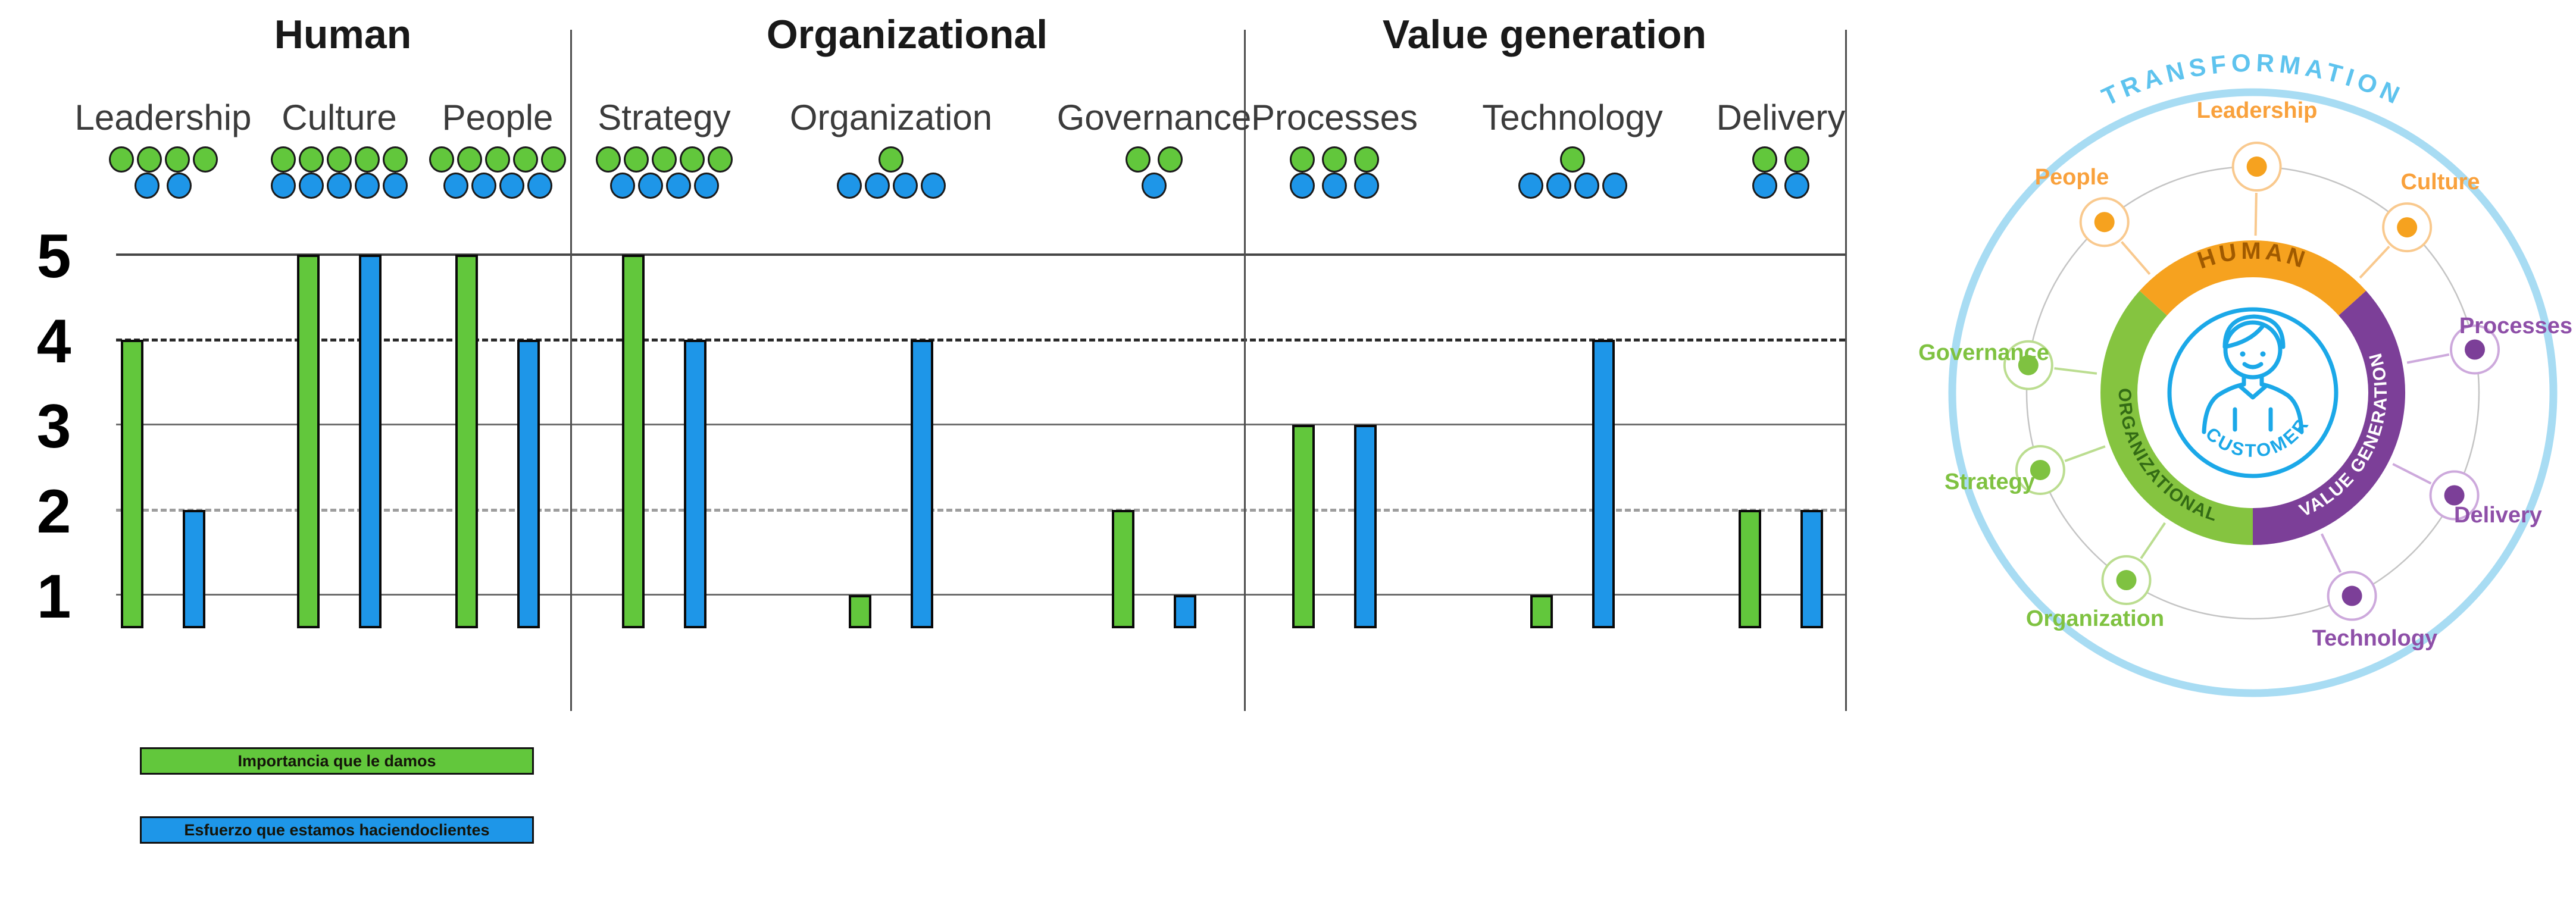 The image size is (2576, 899). What do you see at coordinates (337, 761) in the screenshot?
I see `legend-importance: Importancia que le damos` at bounding box center [337, 761].